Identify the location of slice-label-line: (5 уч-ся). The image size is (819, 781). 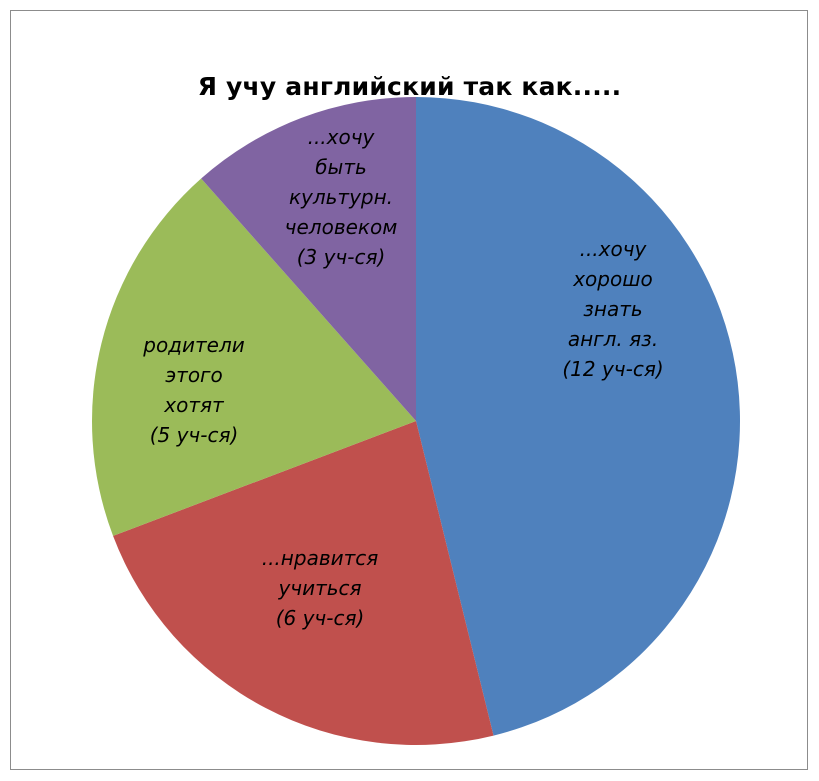
(194, 435).